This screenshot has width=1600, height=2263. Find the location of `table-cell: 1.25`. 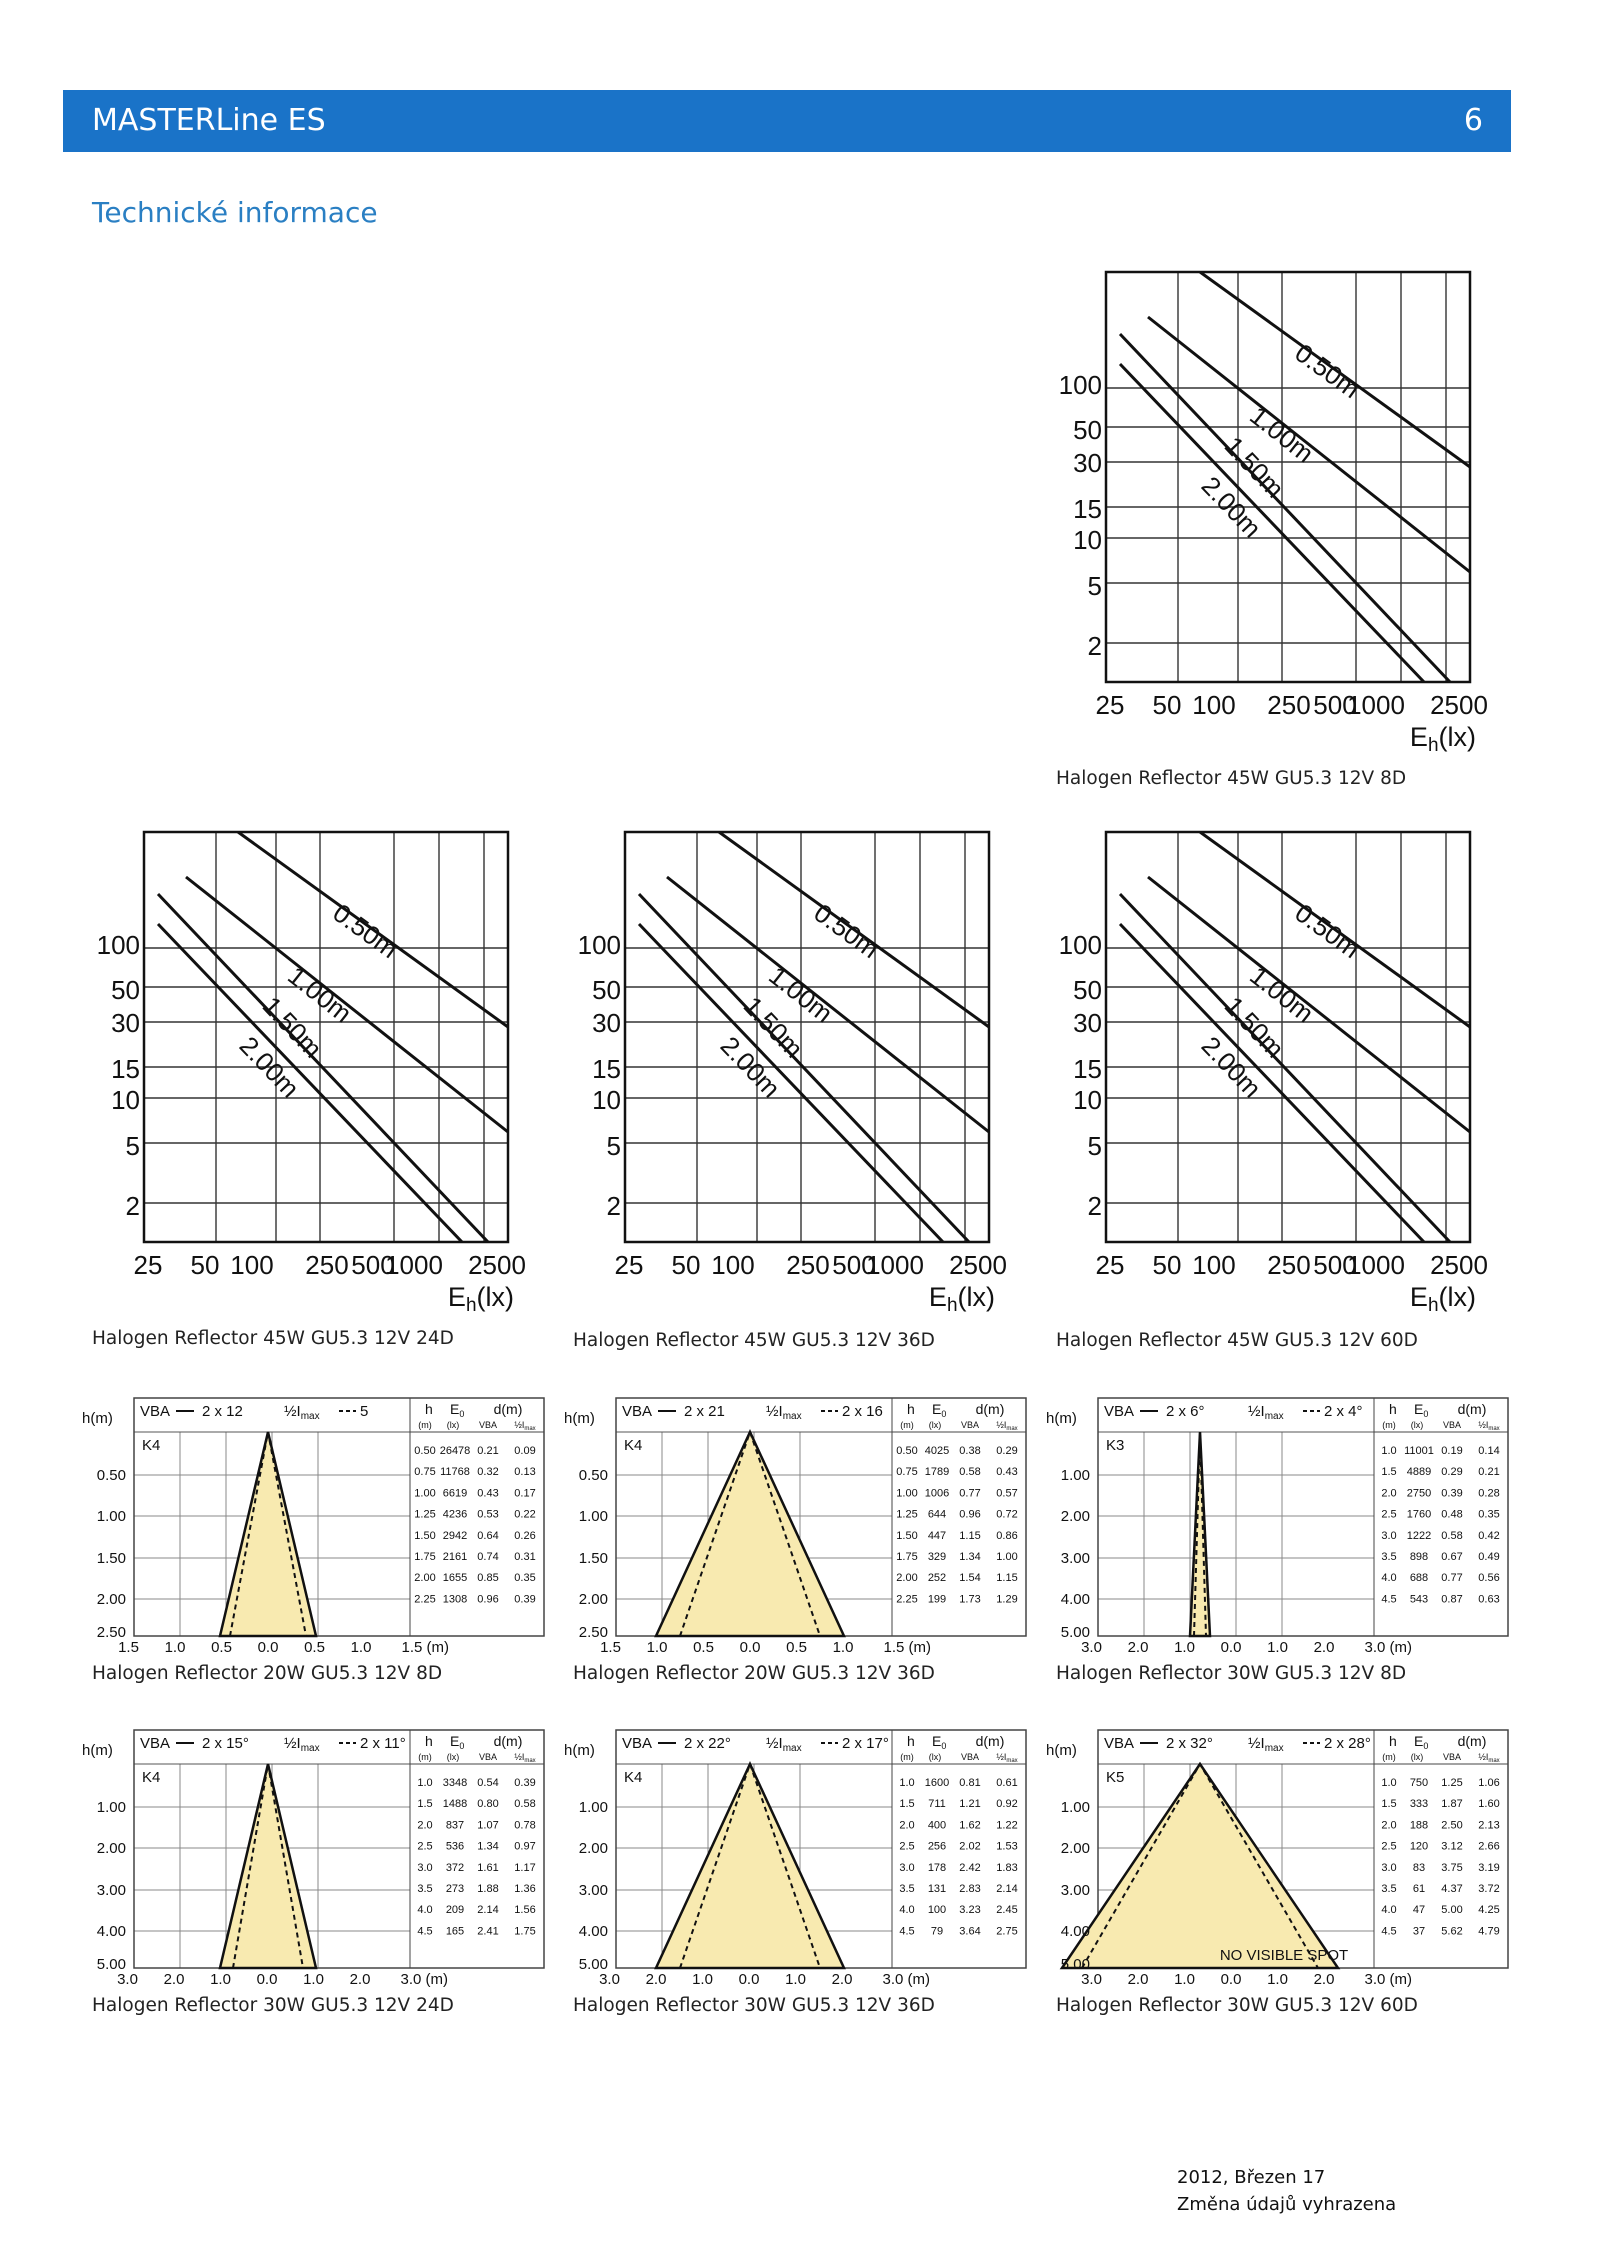

table-cell: 1.25 is located at coordinates (1451, 1783).